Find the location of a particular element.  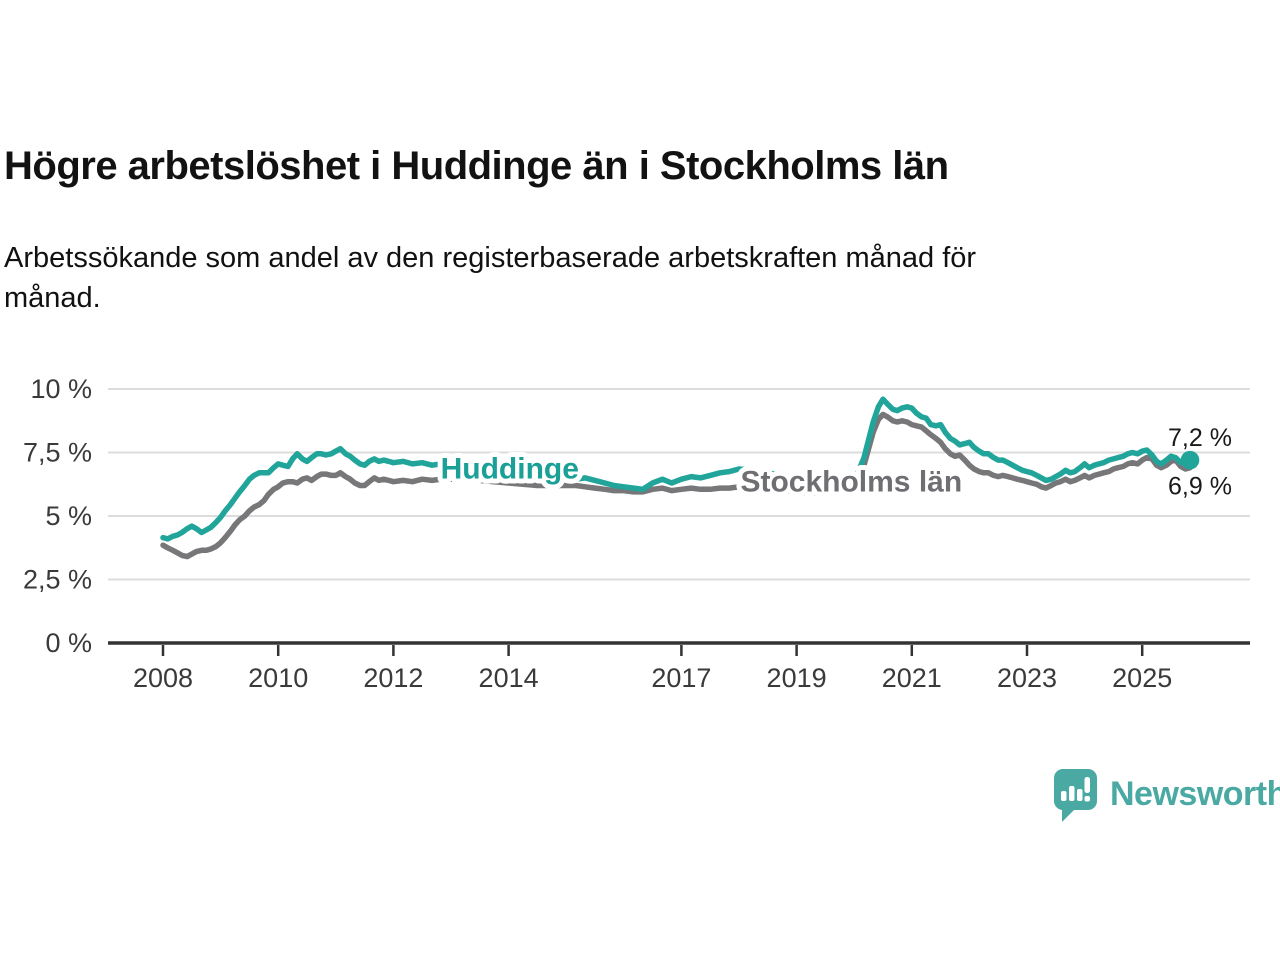

end-value-label: 7,2 % is located at coordinates (1200, 438).